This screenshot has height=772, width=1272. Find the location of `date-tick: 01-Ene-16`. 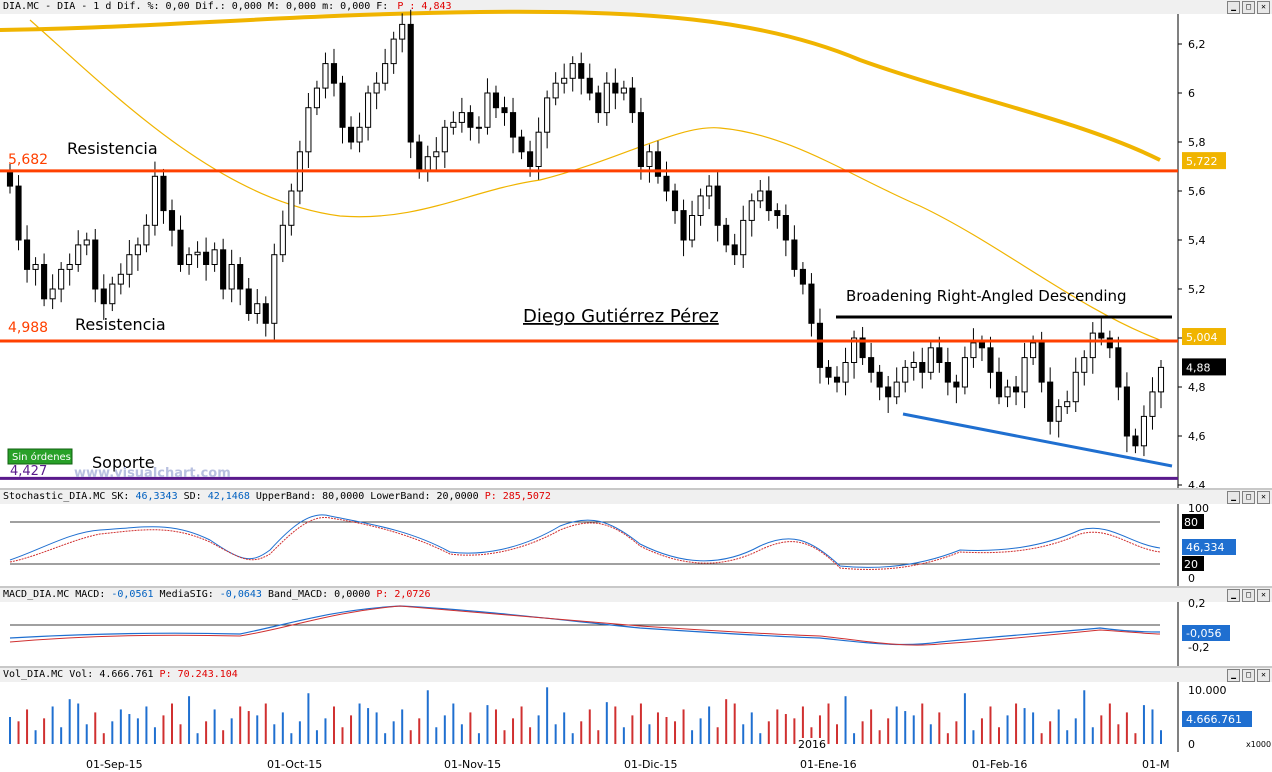

date-tick: 01-Ene-16 is located at coordinates (828, 764).